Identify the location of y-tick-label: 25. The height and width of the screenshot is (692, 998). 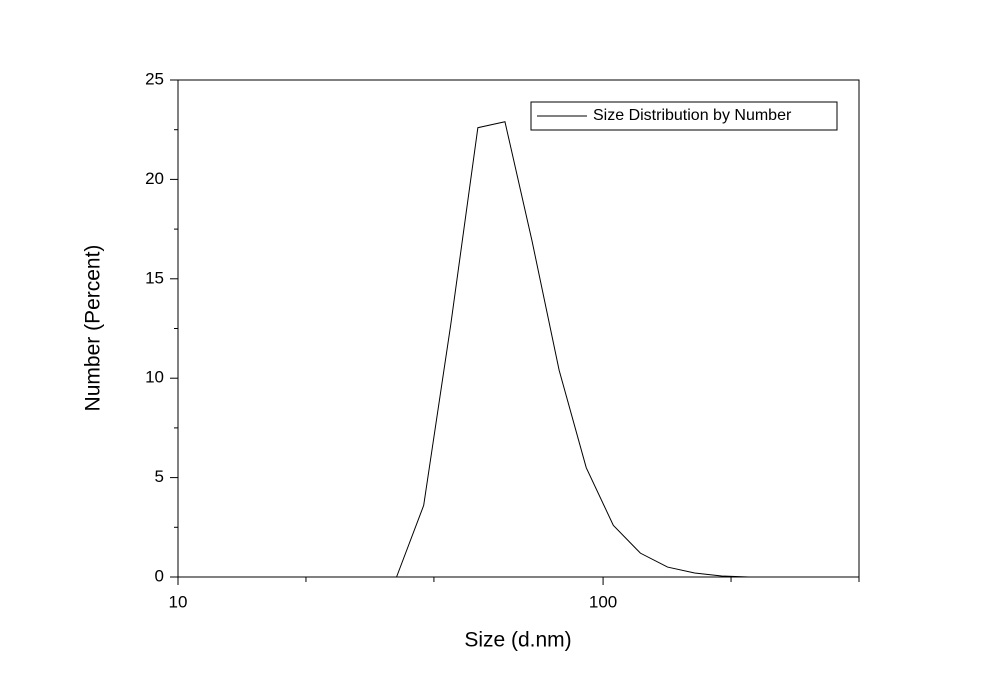
(154, 78).